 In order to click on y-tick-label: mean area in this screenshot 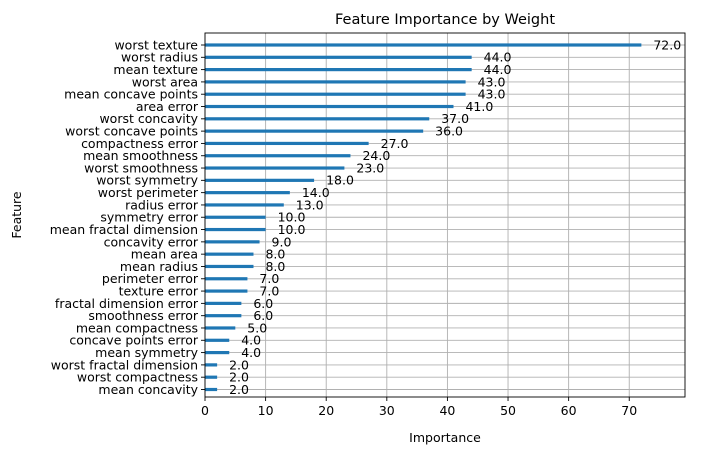, I will do `click(164, 254)`.